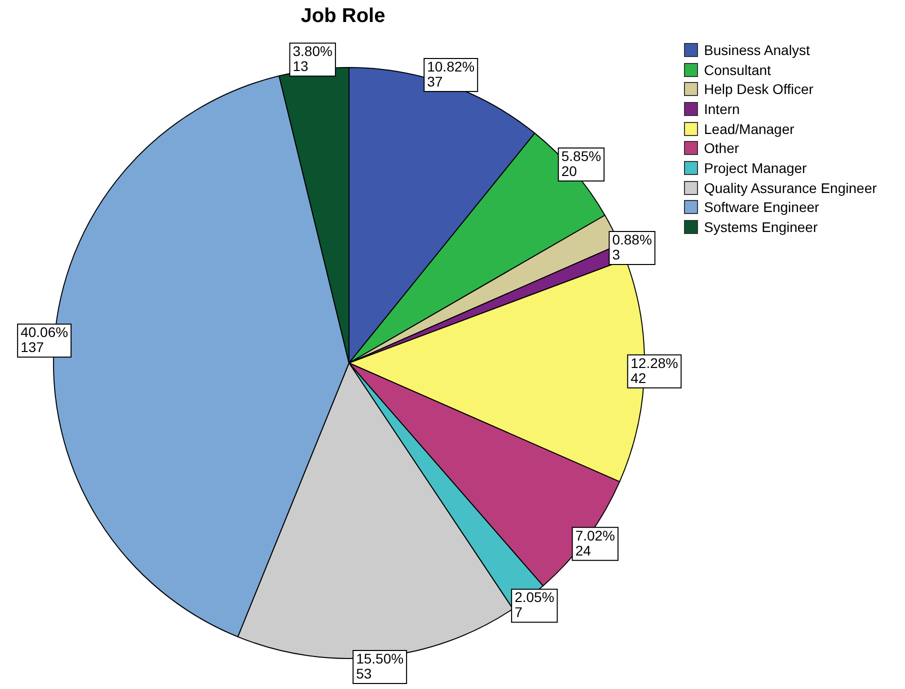 The image size is (905, 689). I want to click on data-label: 5.85% 20, so click(581, 163).